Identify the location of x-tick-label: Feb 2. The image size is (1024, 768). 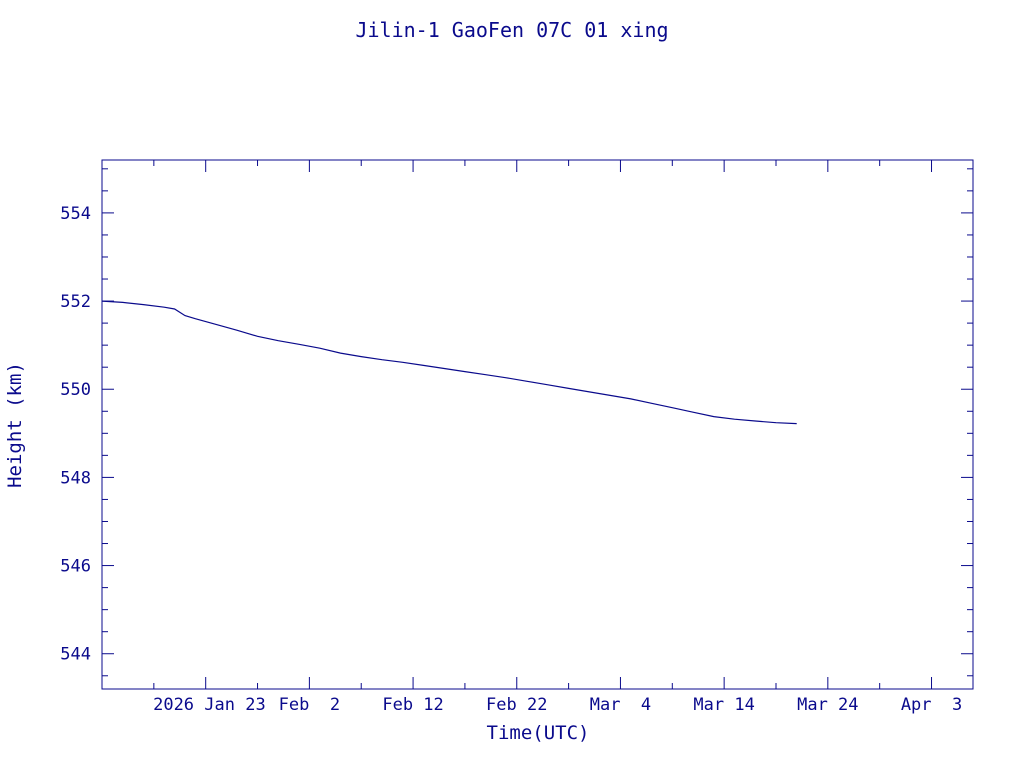
(309, 705).